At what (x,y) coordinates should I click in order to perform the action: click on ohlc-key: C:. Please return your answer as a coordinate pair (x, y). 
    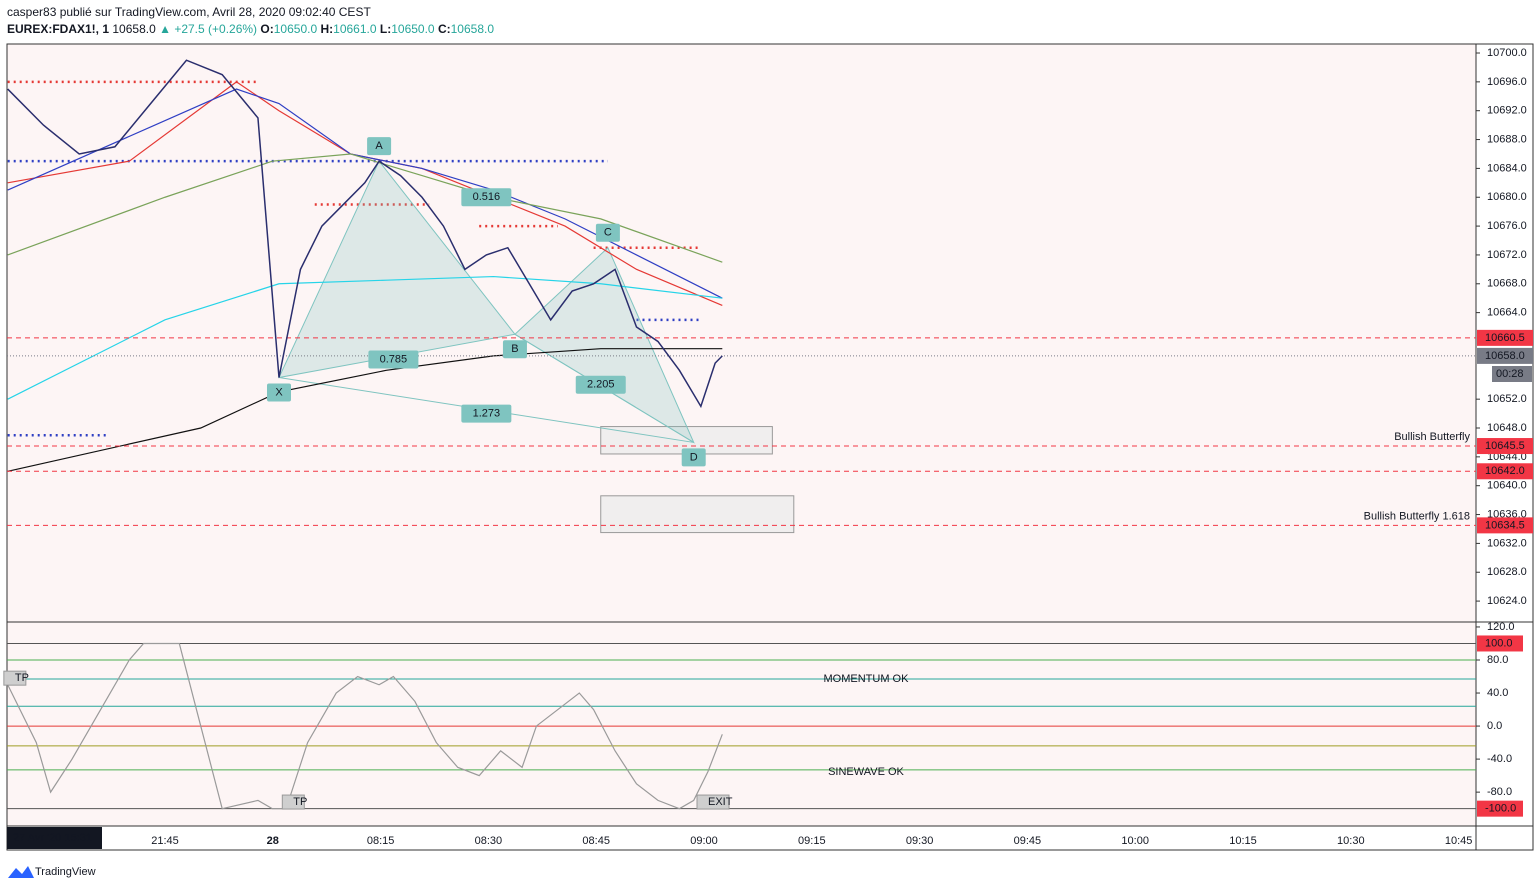
    Looking at the image, I should click on (444, 29).